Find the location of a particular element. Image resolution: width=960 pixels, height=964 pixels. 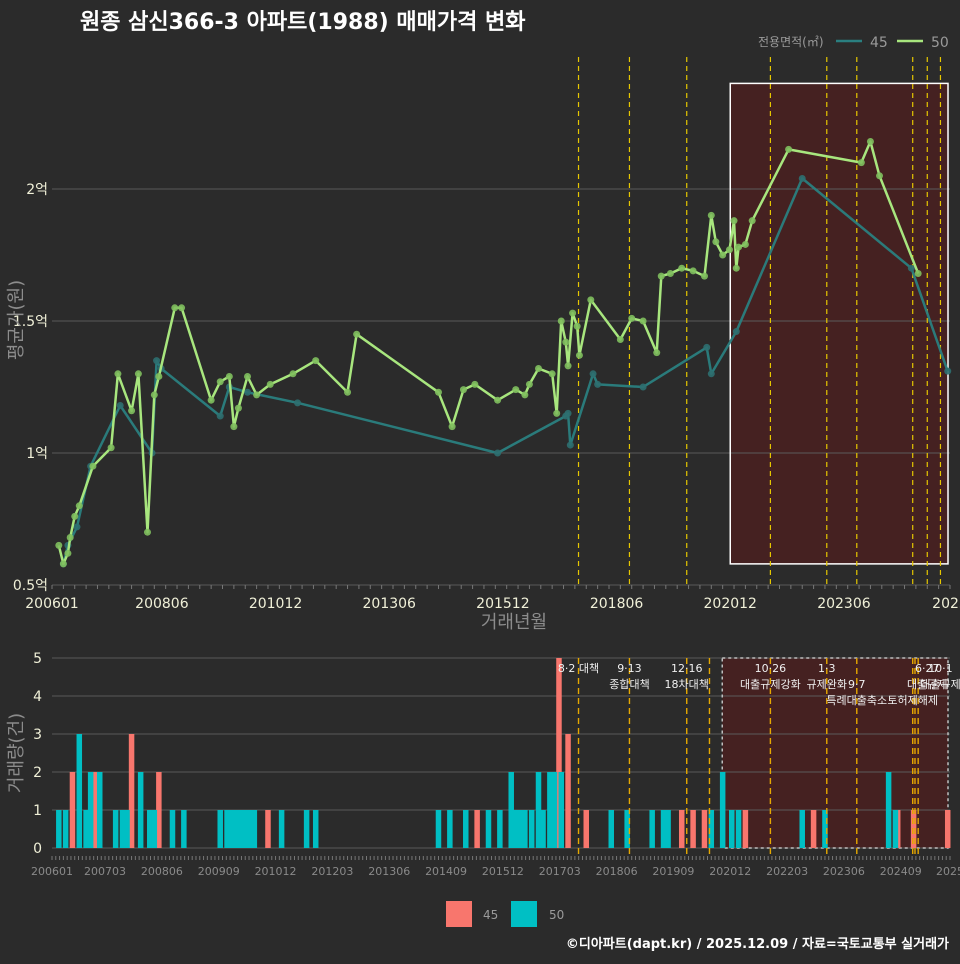

bar-x-tick-label: 201806 is located at coordinates (617, 871).